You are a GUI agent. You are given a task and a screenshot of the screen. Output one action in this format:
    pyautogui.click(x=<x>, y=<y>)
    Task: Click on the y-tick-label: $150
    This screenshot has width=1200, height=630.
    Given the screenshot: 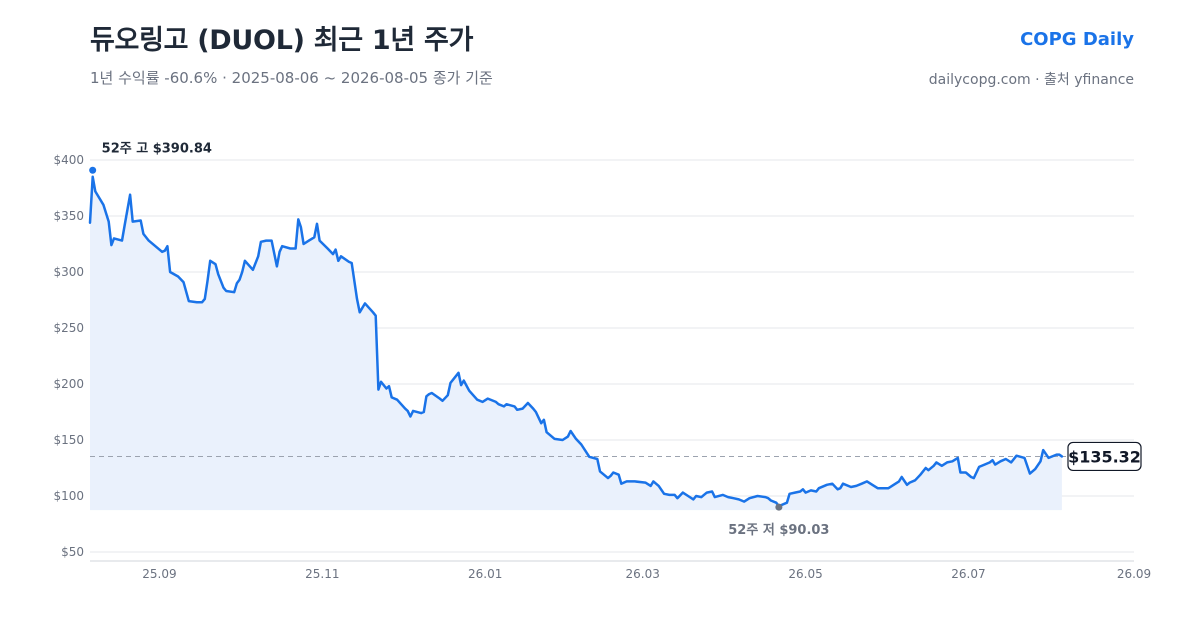 What is the action you would take?
    pyautogui.click(x=68, y=440)
    